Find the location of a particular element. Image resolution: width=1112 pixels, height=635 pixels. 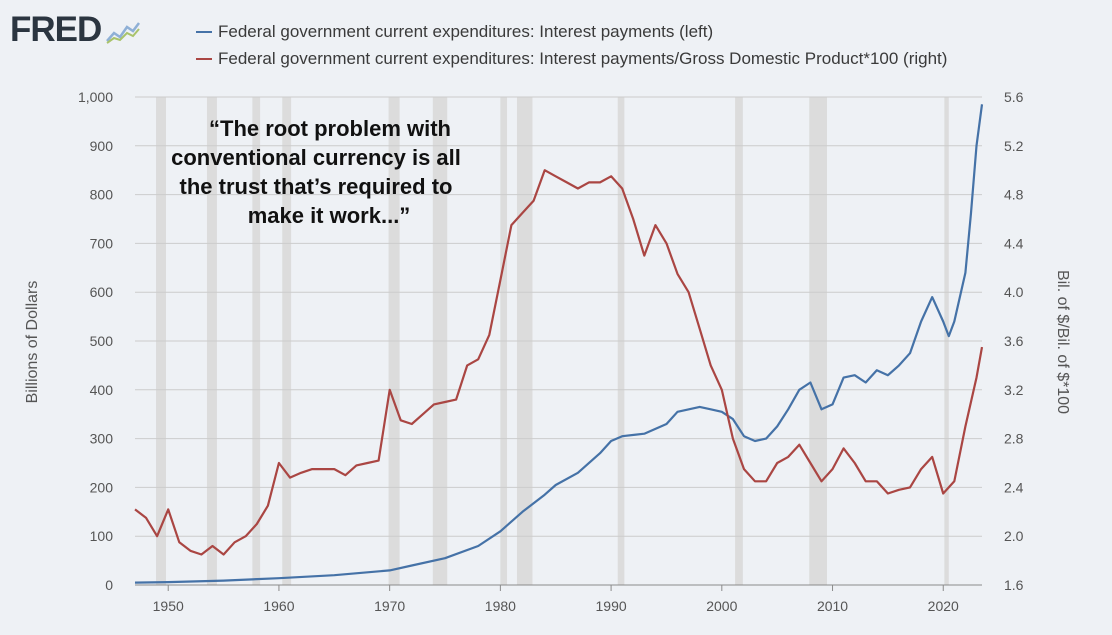

x-tick-label: 1950 is located at coordinates (168, 606).